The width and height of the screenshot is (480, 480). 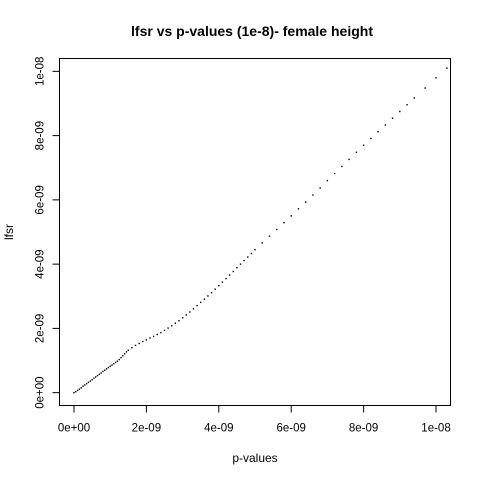 I want to click on x-axis-label: p-values, so click(x=254, y=458).